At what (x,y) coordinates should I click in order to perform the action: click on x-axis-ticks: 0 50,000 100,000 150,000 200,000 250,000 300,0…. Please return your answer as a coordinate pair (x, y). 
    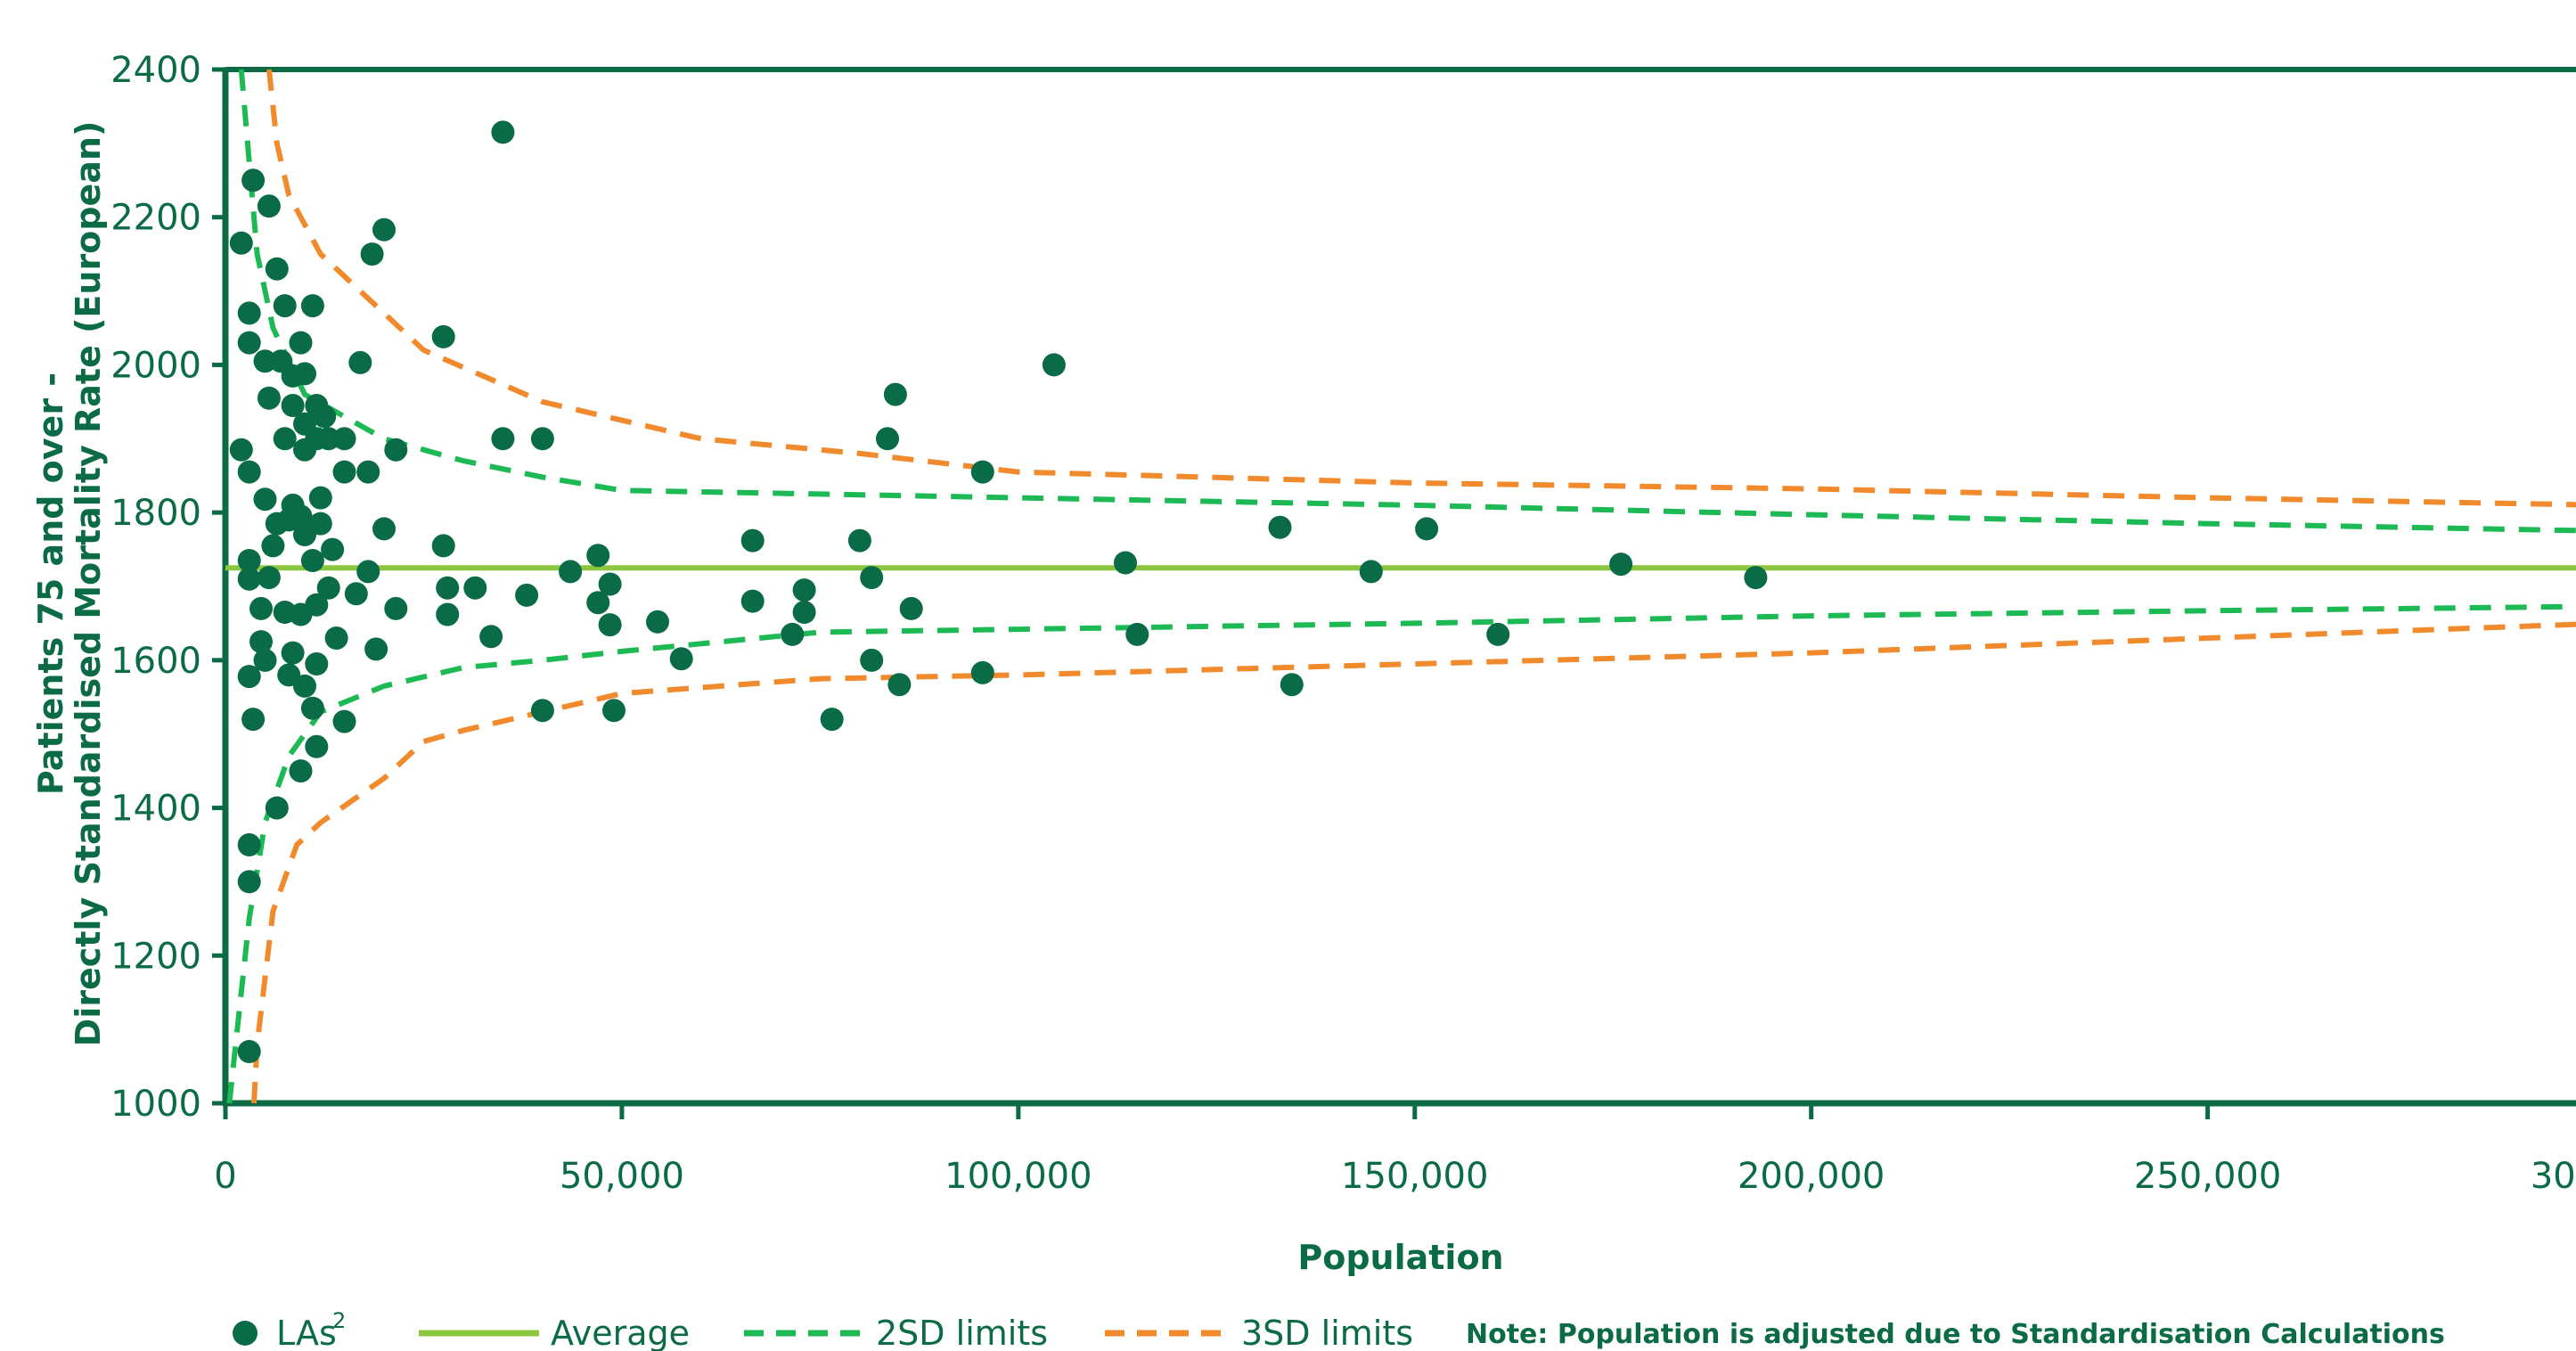
    Looking at the image, I should click on (1395, 1150).